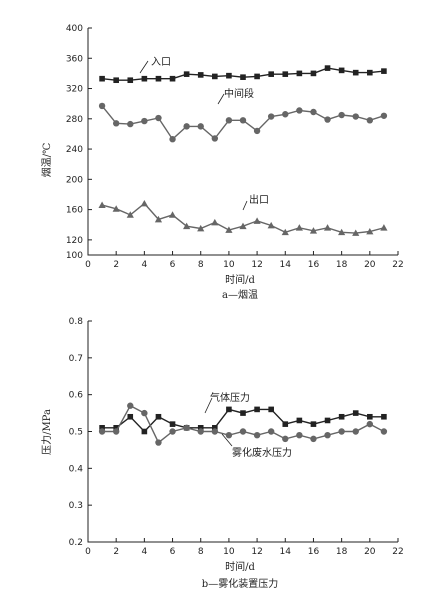 This screenshot has height=598, width=423. Describe the element at coordinates (370, 265) in the screenshot. I see `chart-a-xtick-label: 20` at that location.